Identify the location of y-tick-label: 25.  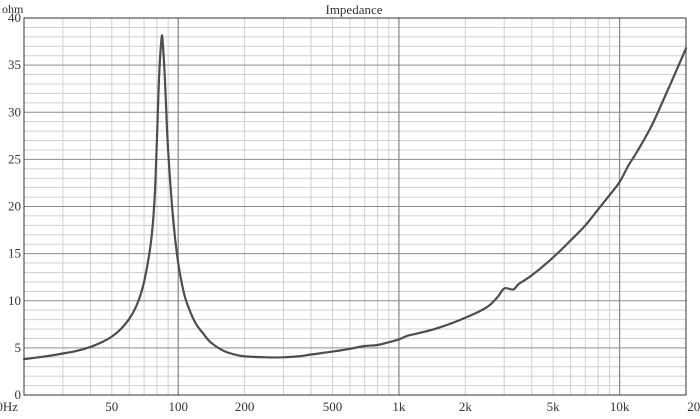
(14, 158).